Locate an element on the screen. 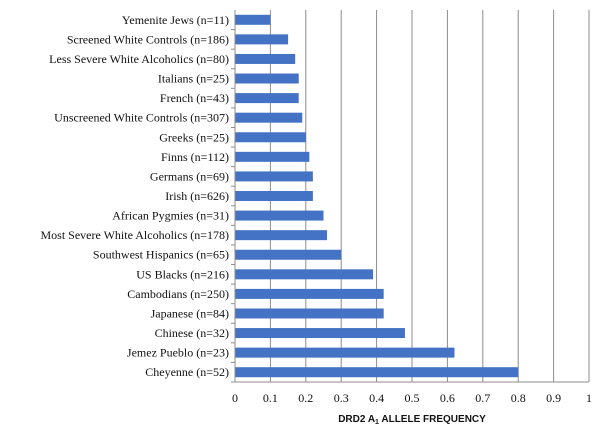 The width and height of the screenshot is (600, 430). x-tick-label: 0.3 is located at coordinates (341, 398).